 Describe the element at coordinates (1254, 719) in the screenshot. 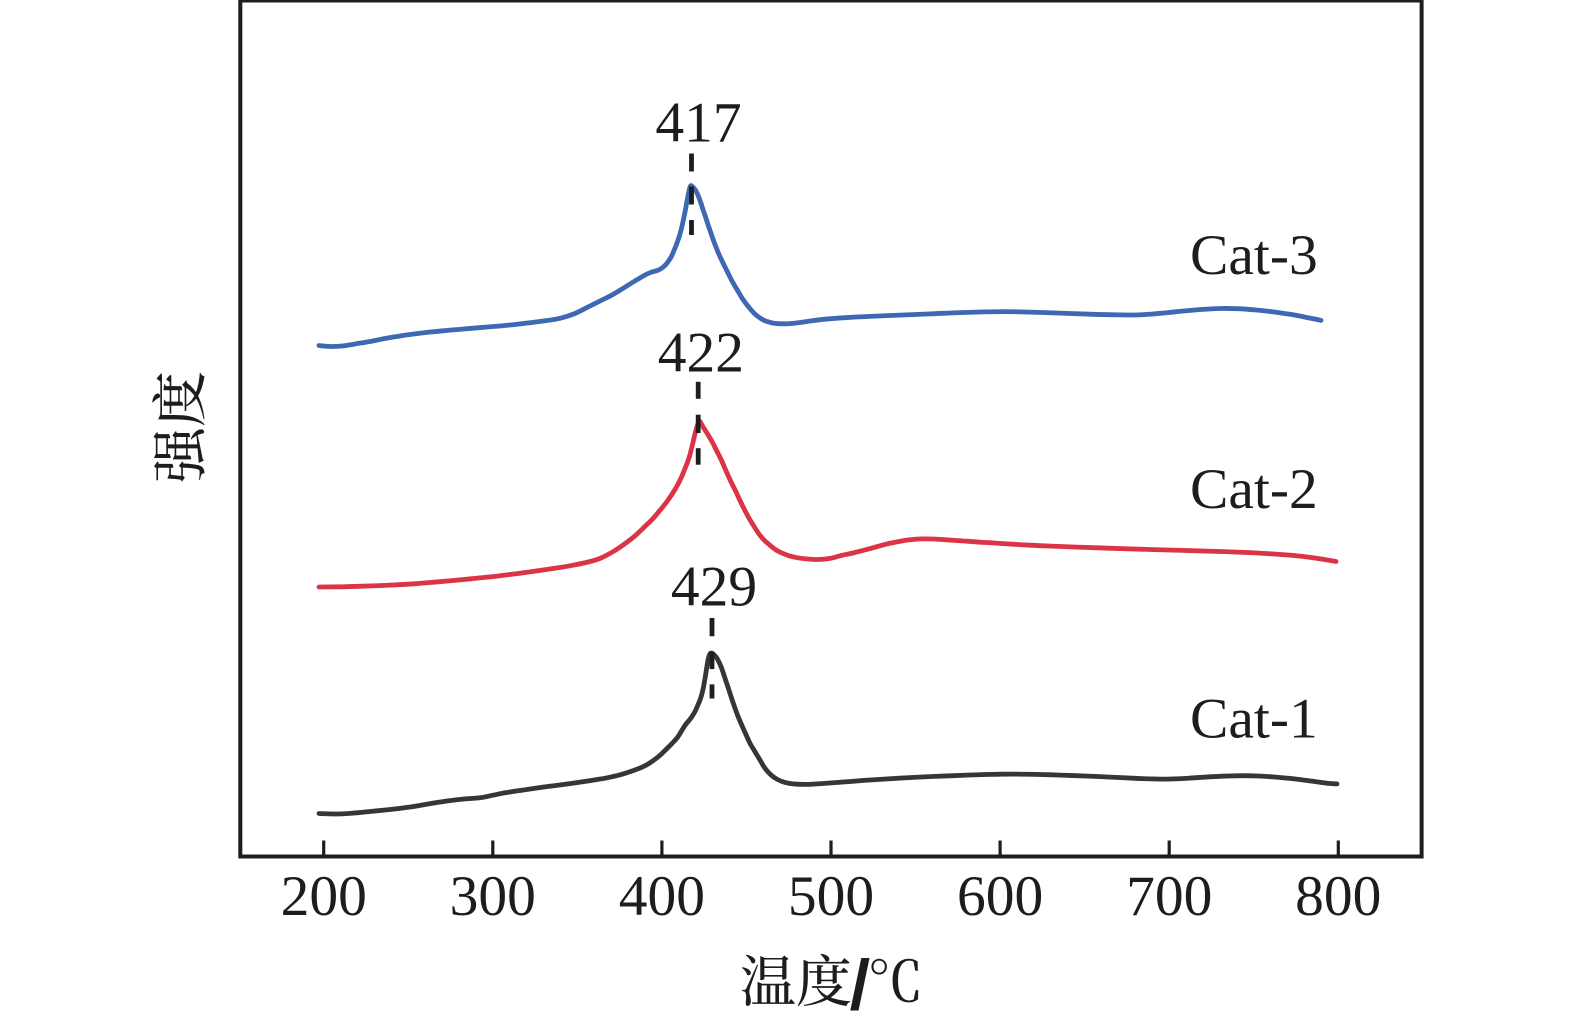

I see `svg-text: Cat-1` at that location.